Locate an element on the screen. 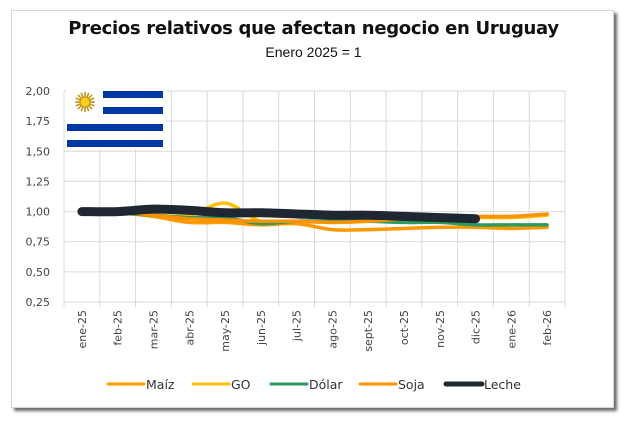 Image resolution: width=627 pixels, height=422 pixels. x-tick-label: dic-25 is located at coordinates (476, 327).